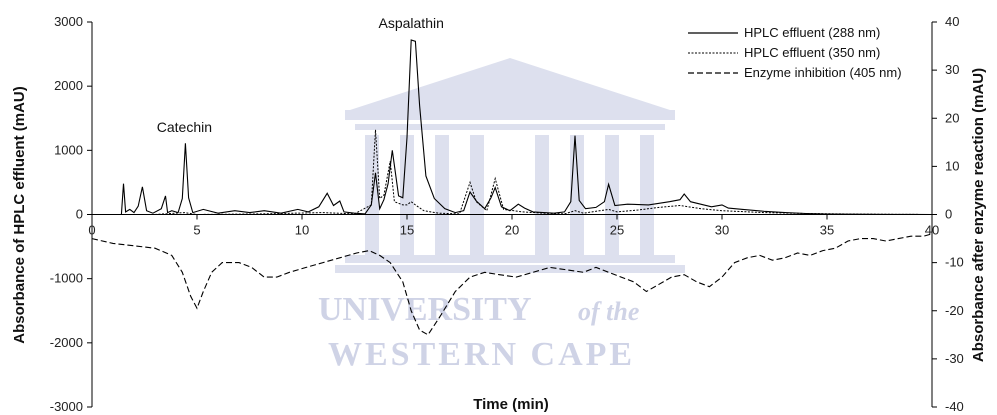 This screenshot has height=415, width=997. I want to click on x-axis-ticks: 0 5 10 15 20 25 30 35 40, so click(513, 226).